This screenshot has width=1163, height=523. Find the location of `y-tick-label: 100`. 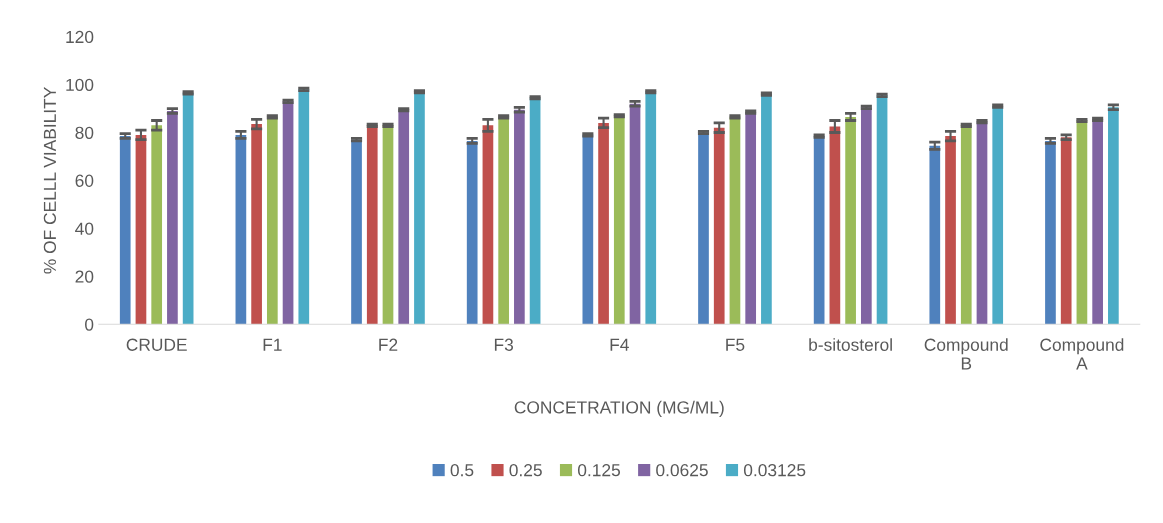

y-tick-label: 100 is located at coordinates (80, 85).